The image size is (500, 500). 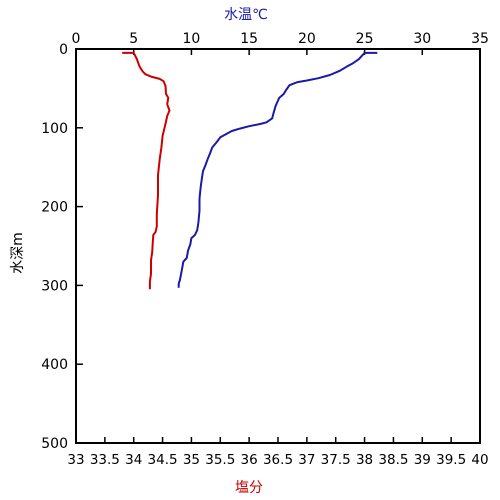 What do you see at coordinates (307, 39) in the screenshot?
I see `top-tick-label: 20` at bounding box center [307, 39].